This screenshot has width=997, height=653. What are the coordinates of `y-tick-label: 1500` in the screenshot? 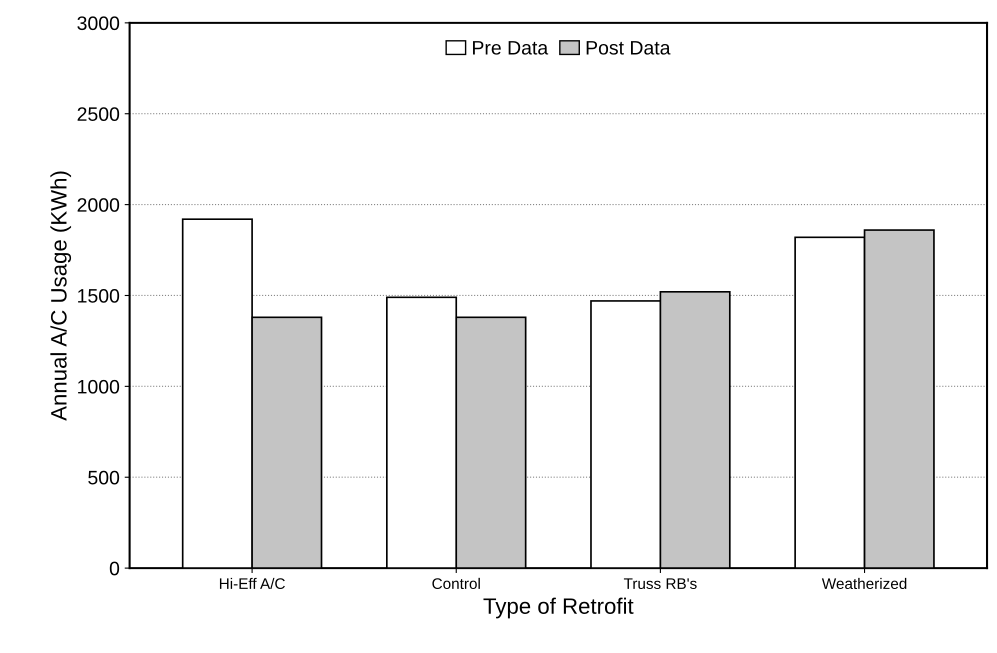 It's located at (99, 295).